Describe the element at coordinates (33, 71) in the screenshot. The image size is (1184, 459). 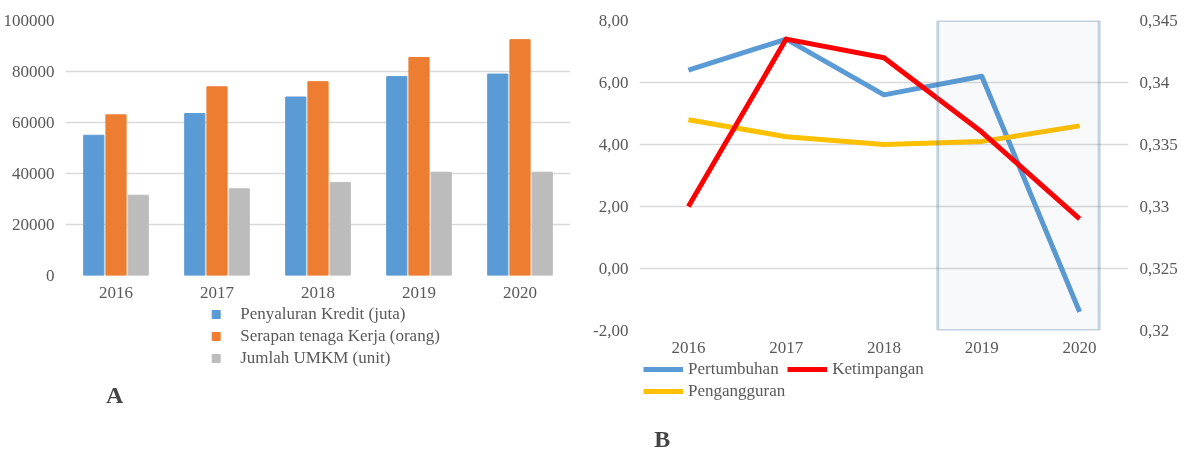
I see `y-tick-label: 80000` at that location.